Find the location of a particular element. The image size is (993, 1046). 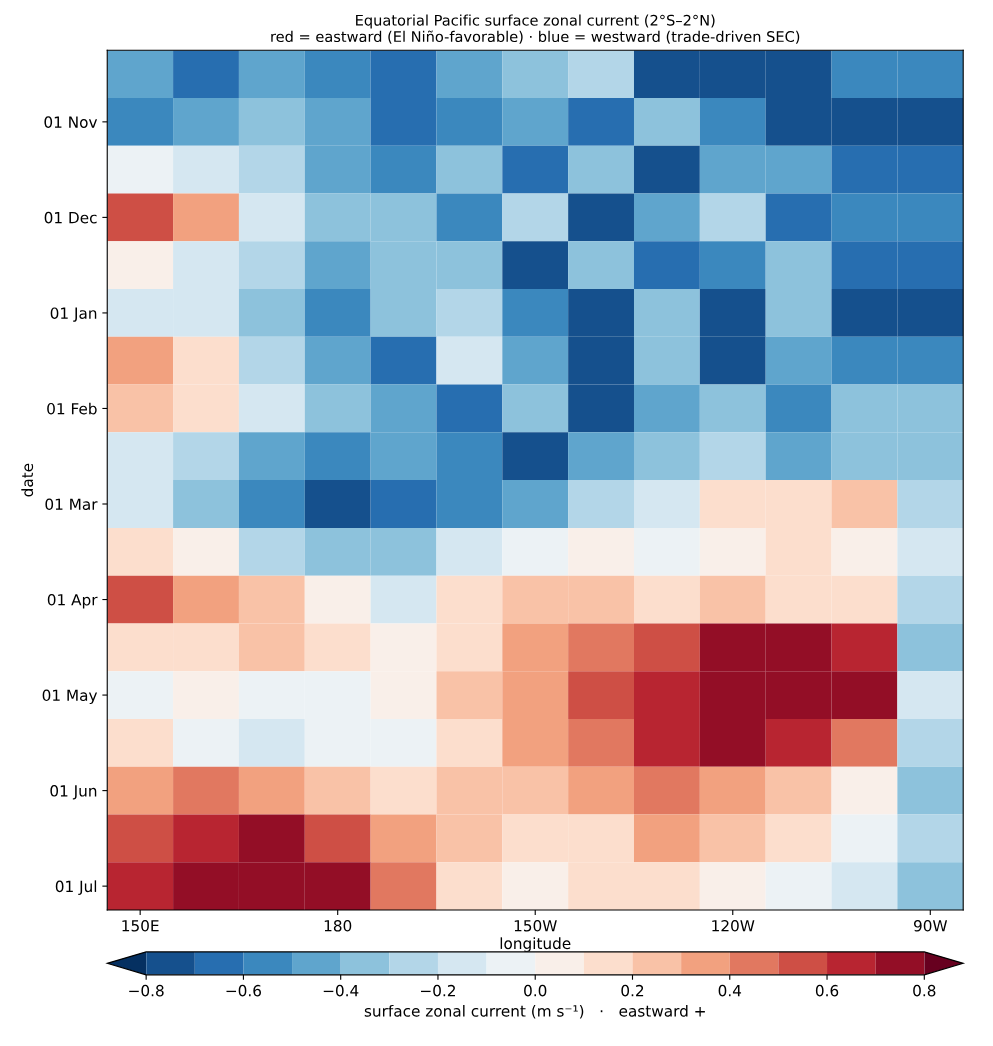

color-bar-label: 0.8 is located at coordinates (924, 990).